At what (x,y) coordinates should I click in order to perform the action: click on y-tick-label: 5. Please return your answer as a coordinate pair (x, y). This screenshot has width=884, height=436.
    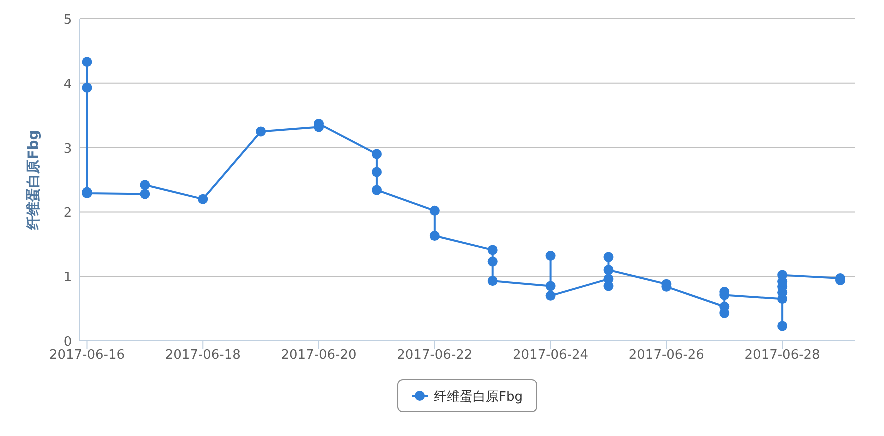
    Looking at the image, I should click on (68, 20).